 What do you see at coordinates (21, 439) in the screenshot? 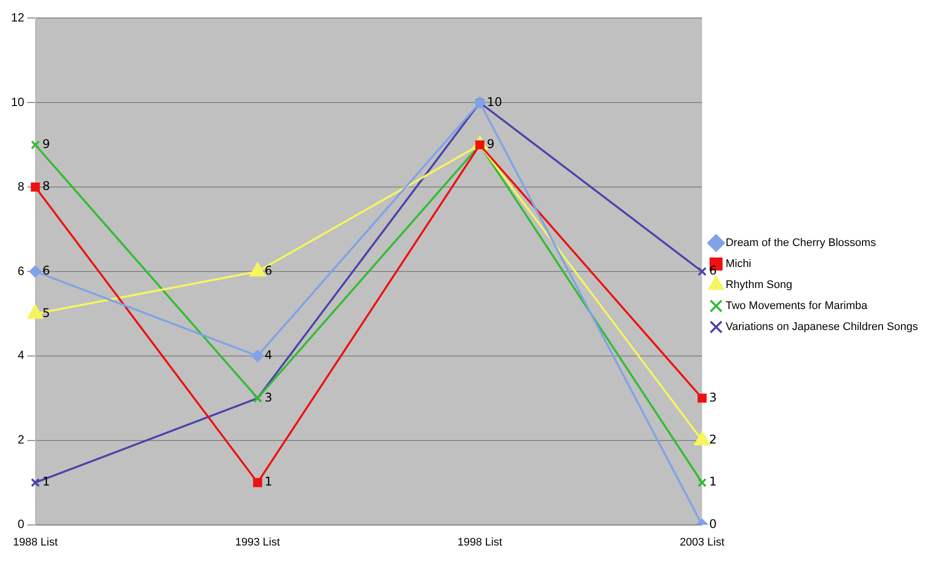
I see `y-tick-label: 2` at bounding box center [21, 439].